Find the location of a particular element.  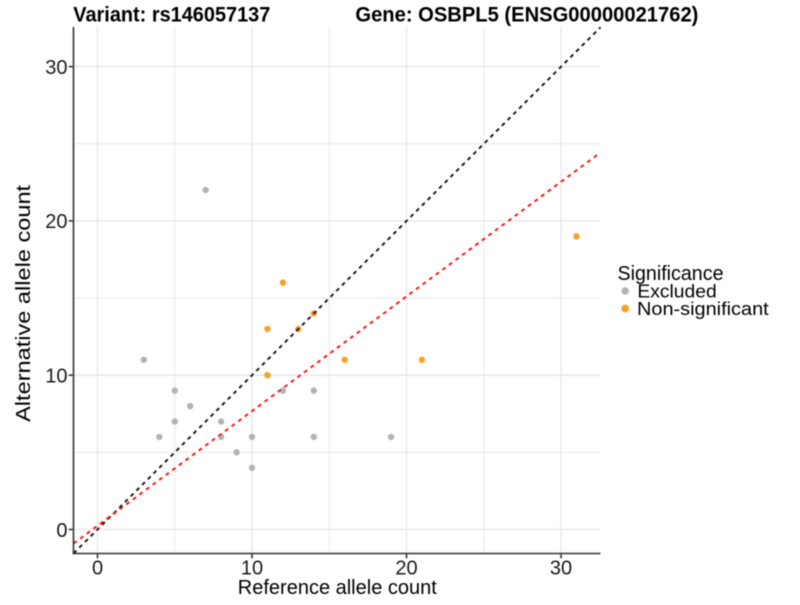

svg-text: Alternative allele count is located at coordinates (24, 303).